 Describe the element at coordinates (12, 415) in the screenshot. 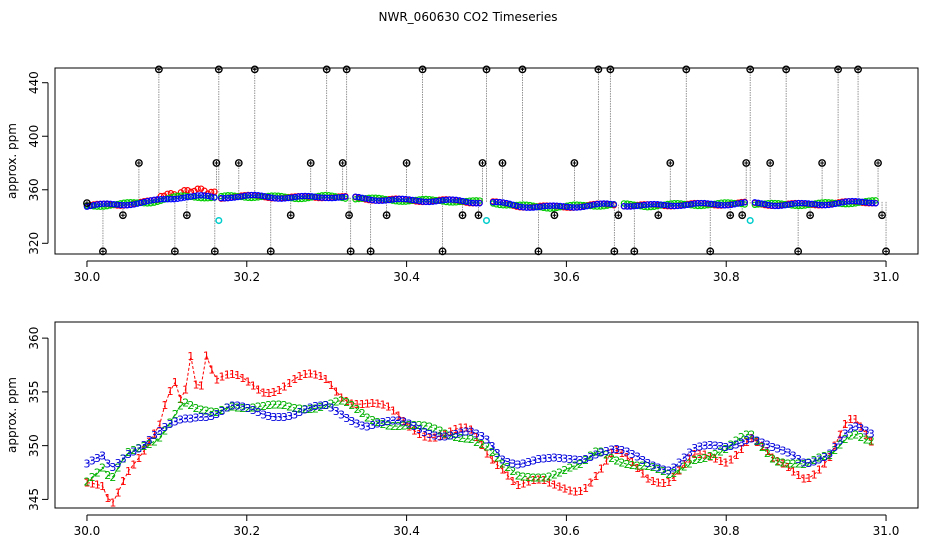

I see `bottom-y-axis-label: approx. ppm` at that location.